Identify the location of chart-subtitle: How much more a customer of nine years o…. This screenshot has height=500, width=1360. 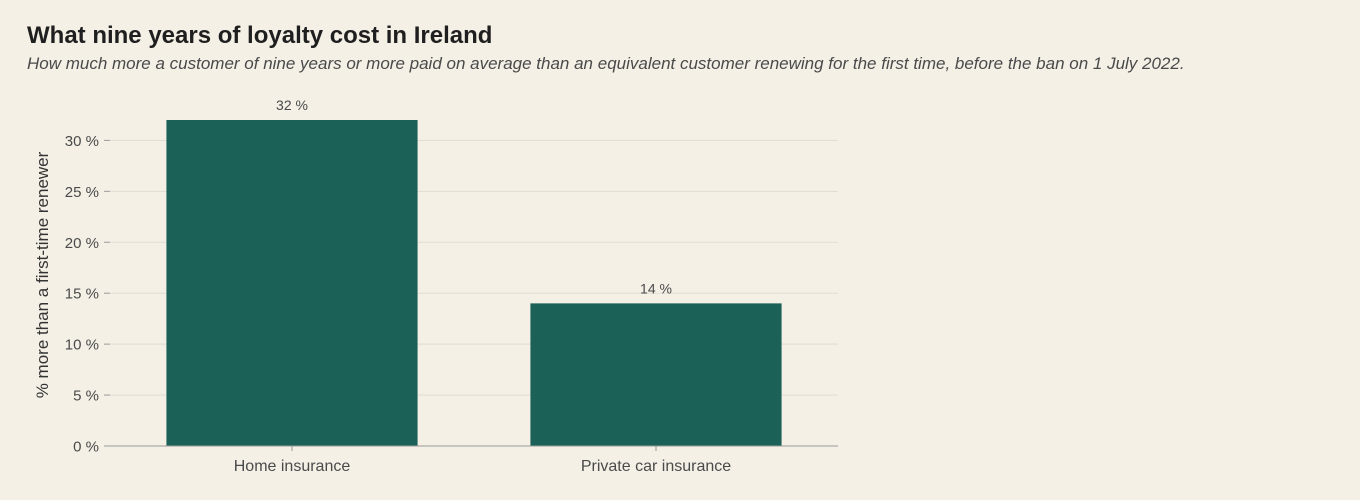
(606, 63).